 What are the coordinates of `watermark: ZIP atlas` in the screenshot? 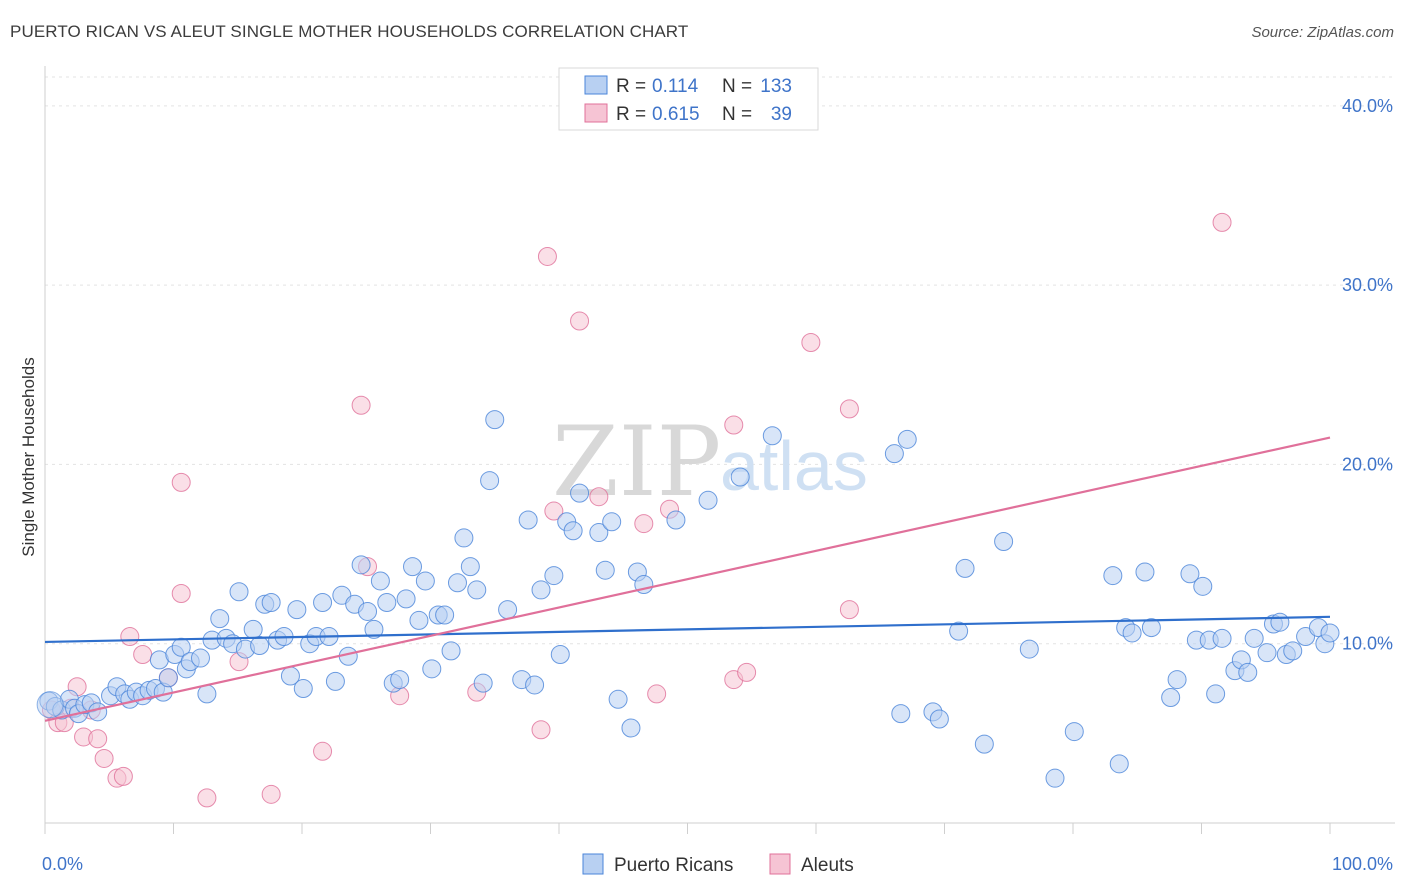 It's located at (710, 462).